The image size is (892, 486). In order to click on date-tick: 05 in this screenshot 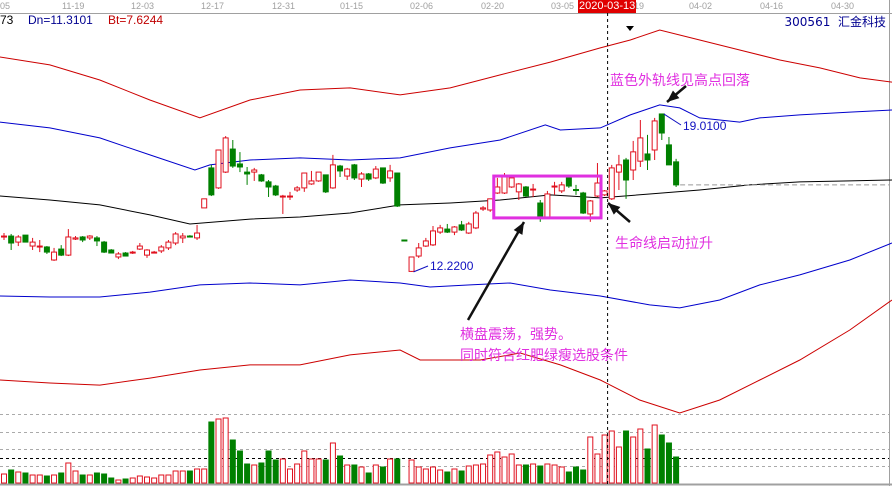, I will do `click(5, 6)`.